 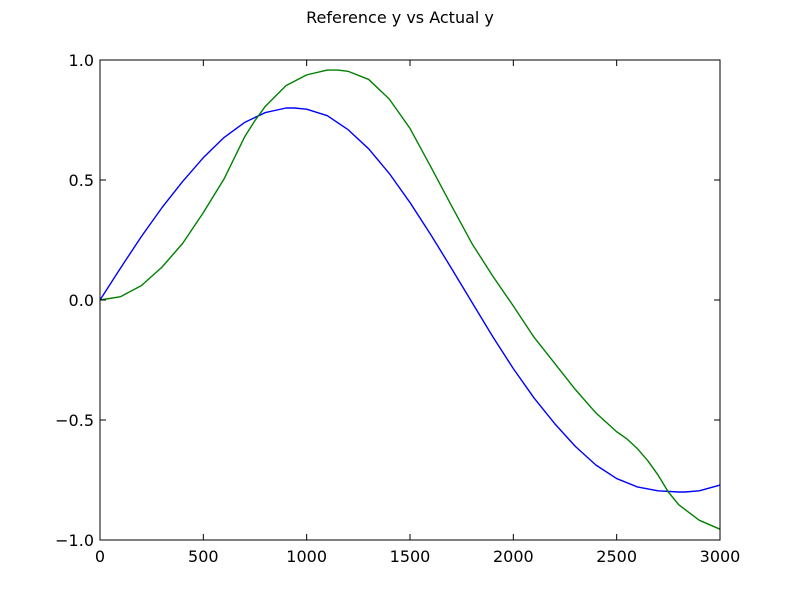 I want to click on y-tick-label: 1.0, so click(x=81, y=60).